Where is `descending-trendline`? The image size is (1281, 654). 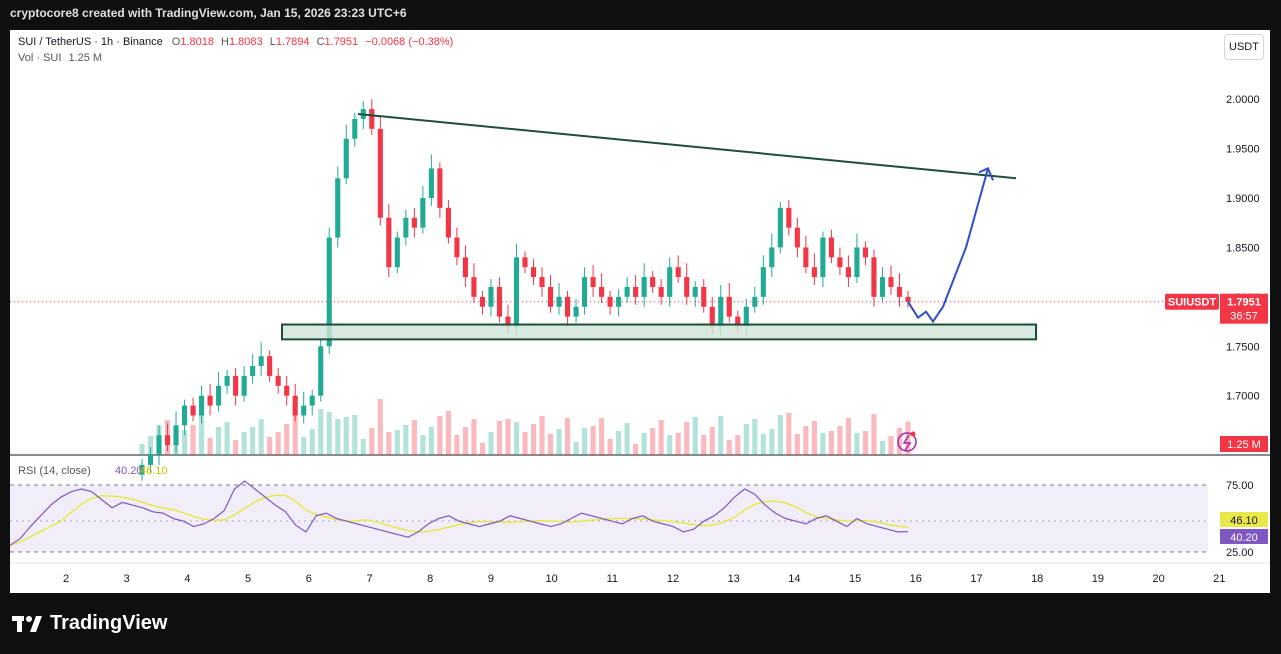
descending-trendline is located at coordinates (687, 146).